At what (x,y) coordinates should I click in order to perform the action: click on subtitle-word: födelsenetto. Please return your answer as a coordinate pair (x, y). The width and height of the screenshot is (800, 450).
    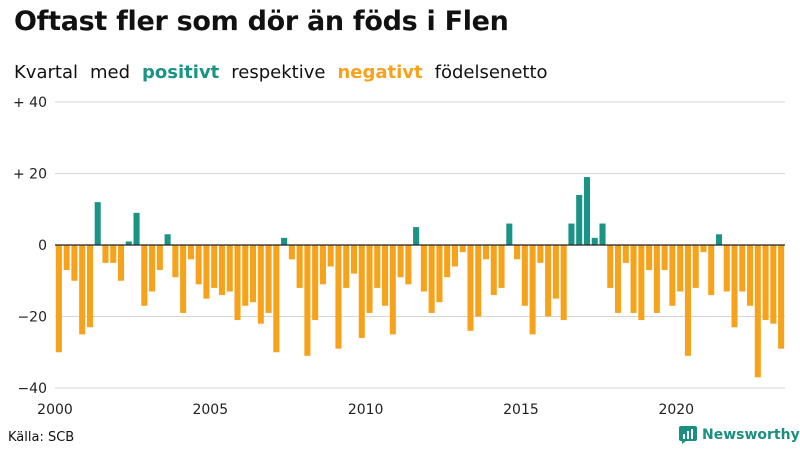
    Looking at the image, I should click on (491, 72).